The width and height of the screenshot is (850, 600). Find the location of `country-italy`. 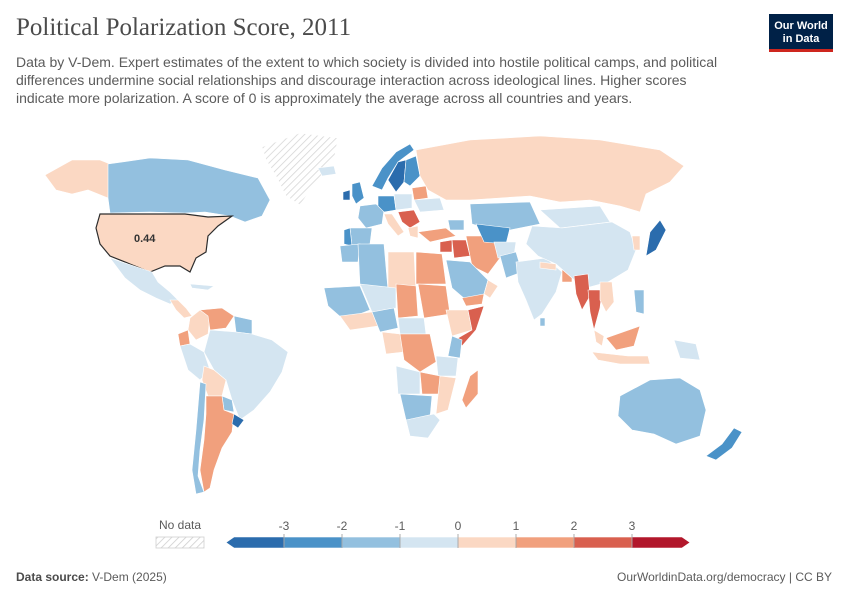

country-italy is located at coordinates (394, 225).